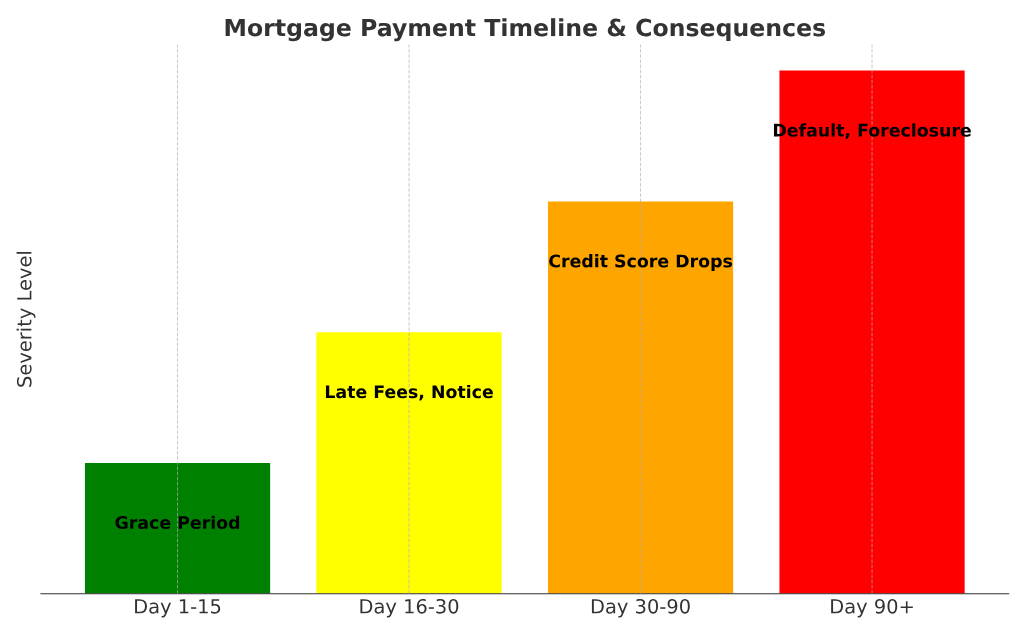 The height and width of the screenshot is (635, 1024). What do you see at coordinates (641, 262) in the screenshot?
I see `annotation: Credit Score Drops` at bounding box center [641, 262].